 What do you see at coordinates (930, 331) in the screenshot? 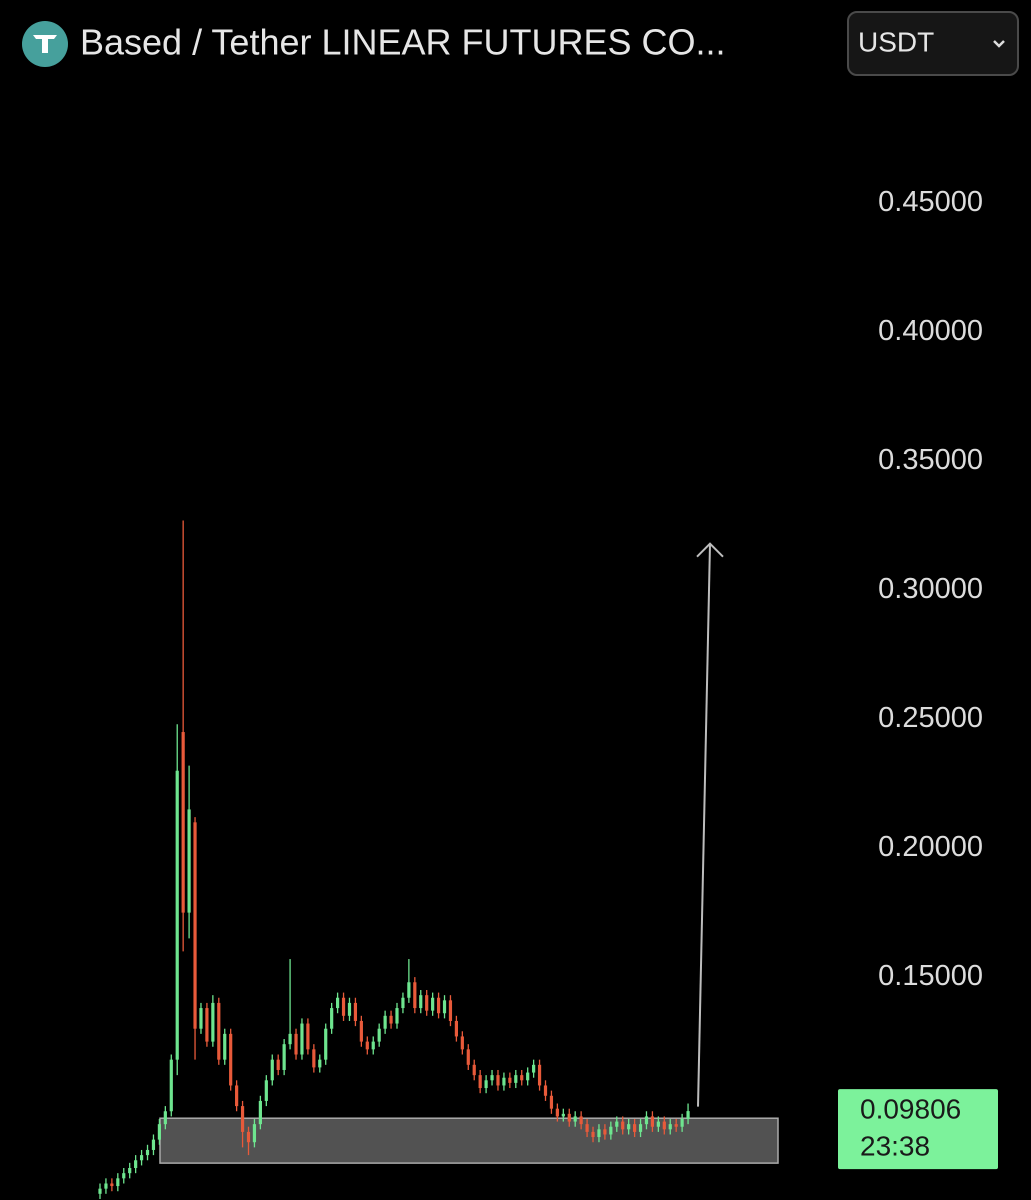
I see `y-tick-label: 0.40000` at bounding box center [930, 331].